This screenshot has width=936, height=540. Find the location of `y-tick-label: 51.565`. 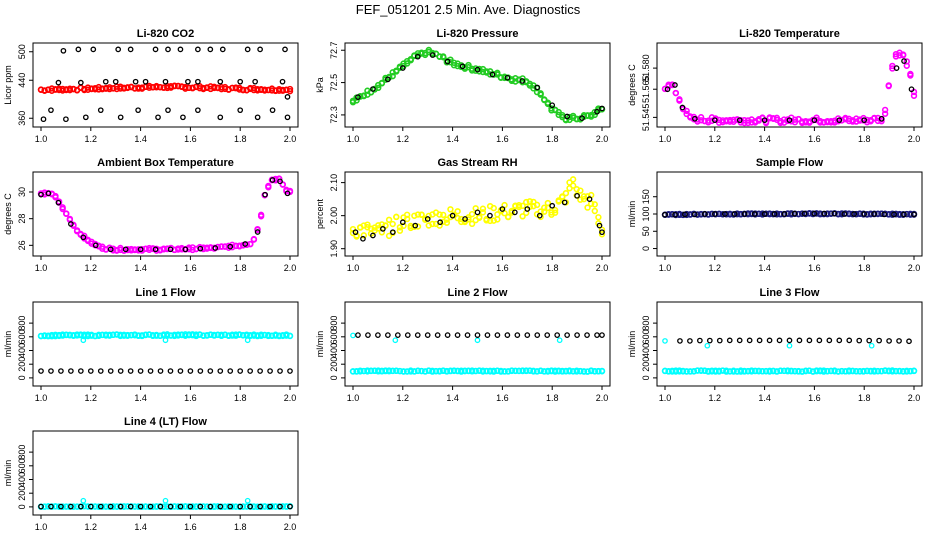

y-tick-label: 51.565 is located at coordinates (646, 89).